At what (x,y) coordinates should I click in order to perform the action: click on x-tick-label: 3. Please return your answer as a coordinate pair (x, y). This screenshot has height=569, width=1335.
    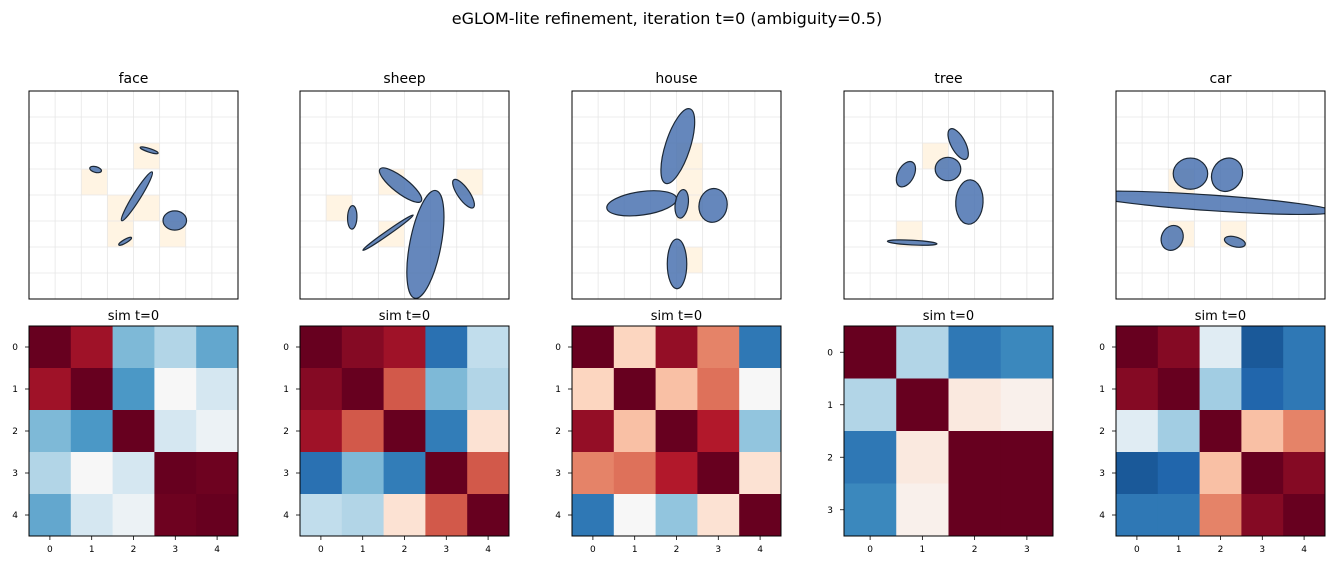
    Looking at the image, I should click on (718, 550).